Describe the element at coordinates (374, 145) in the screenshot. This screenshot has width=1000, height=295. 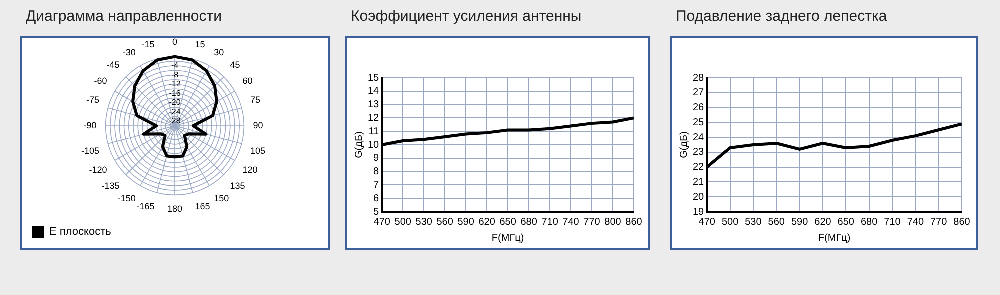
I see `y-tick-label: 10` at that location.